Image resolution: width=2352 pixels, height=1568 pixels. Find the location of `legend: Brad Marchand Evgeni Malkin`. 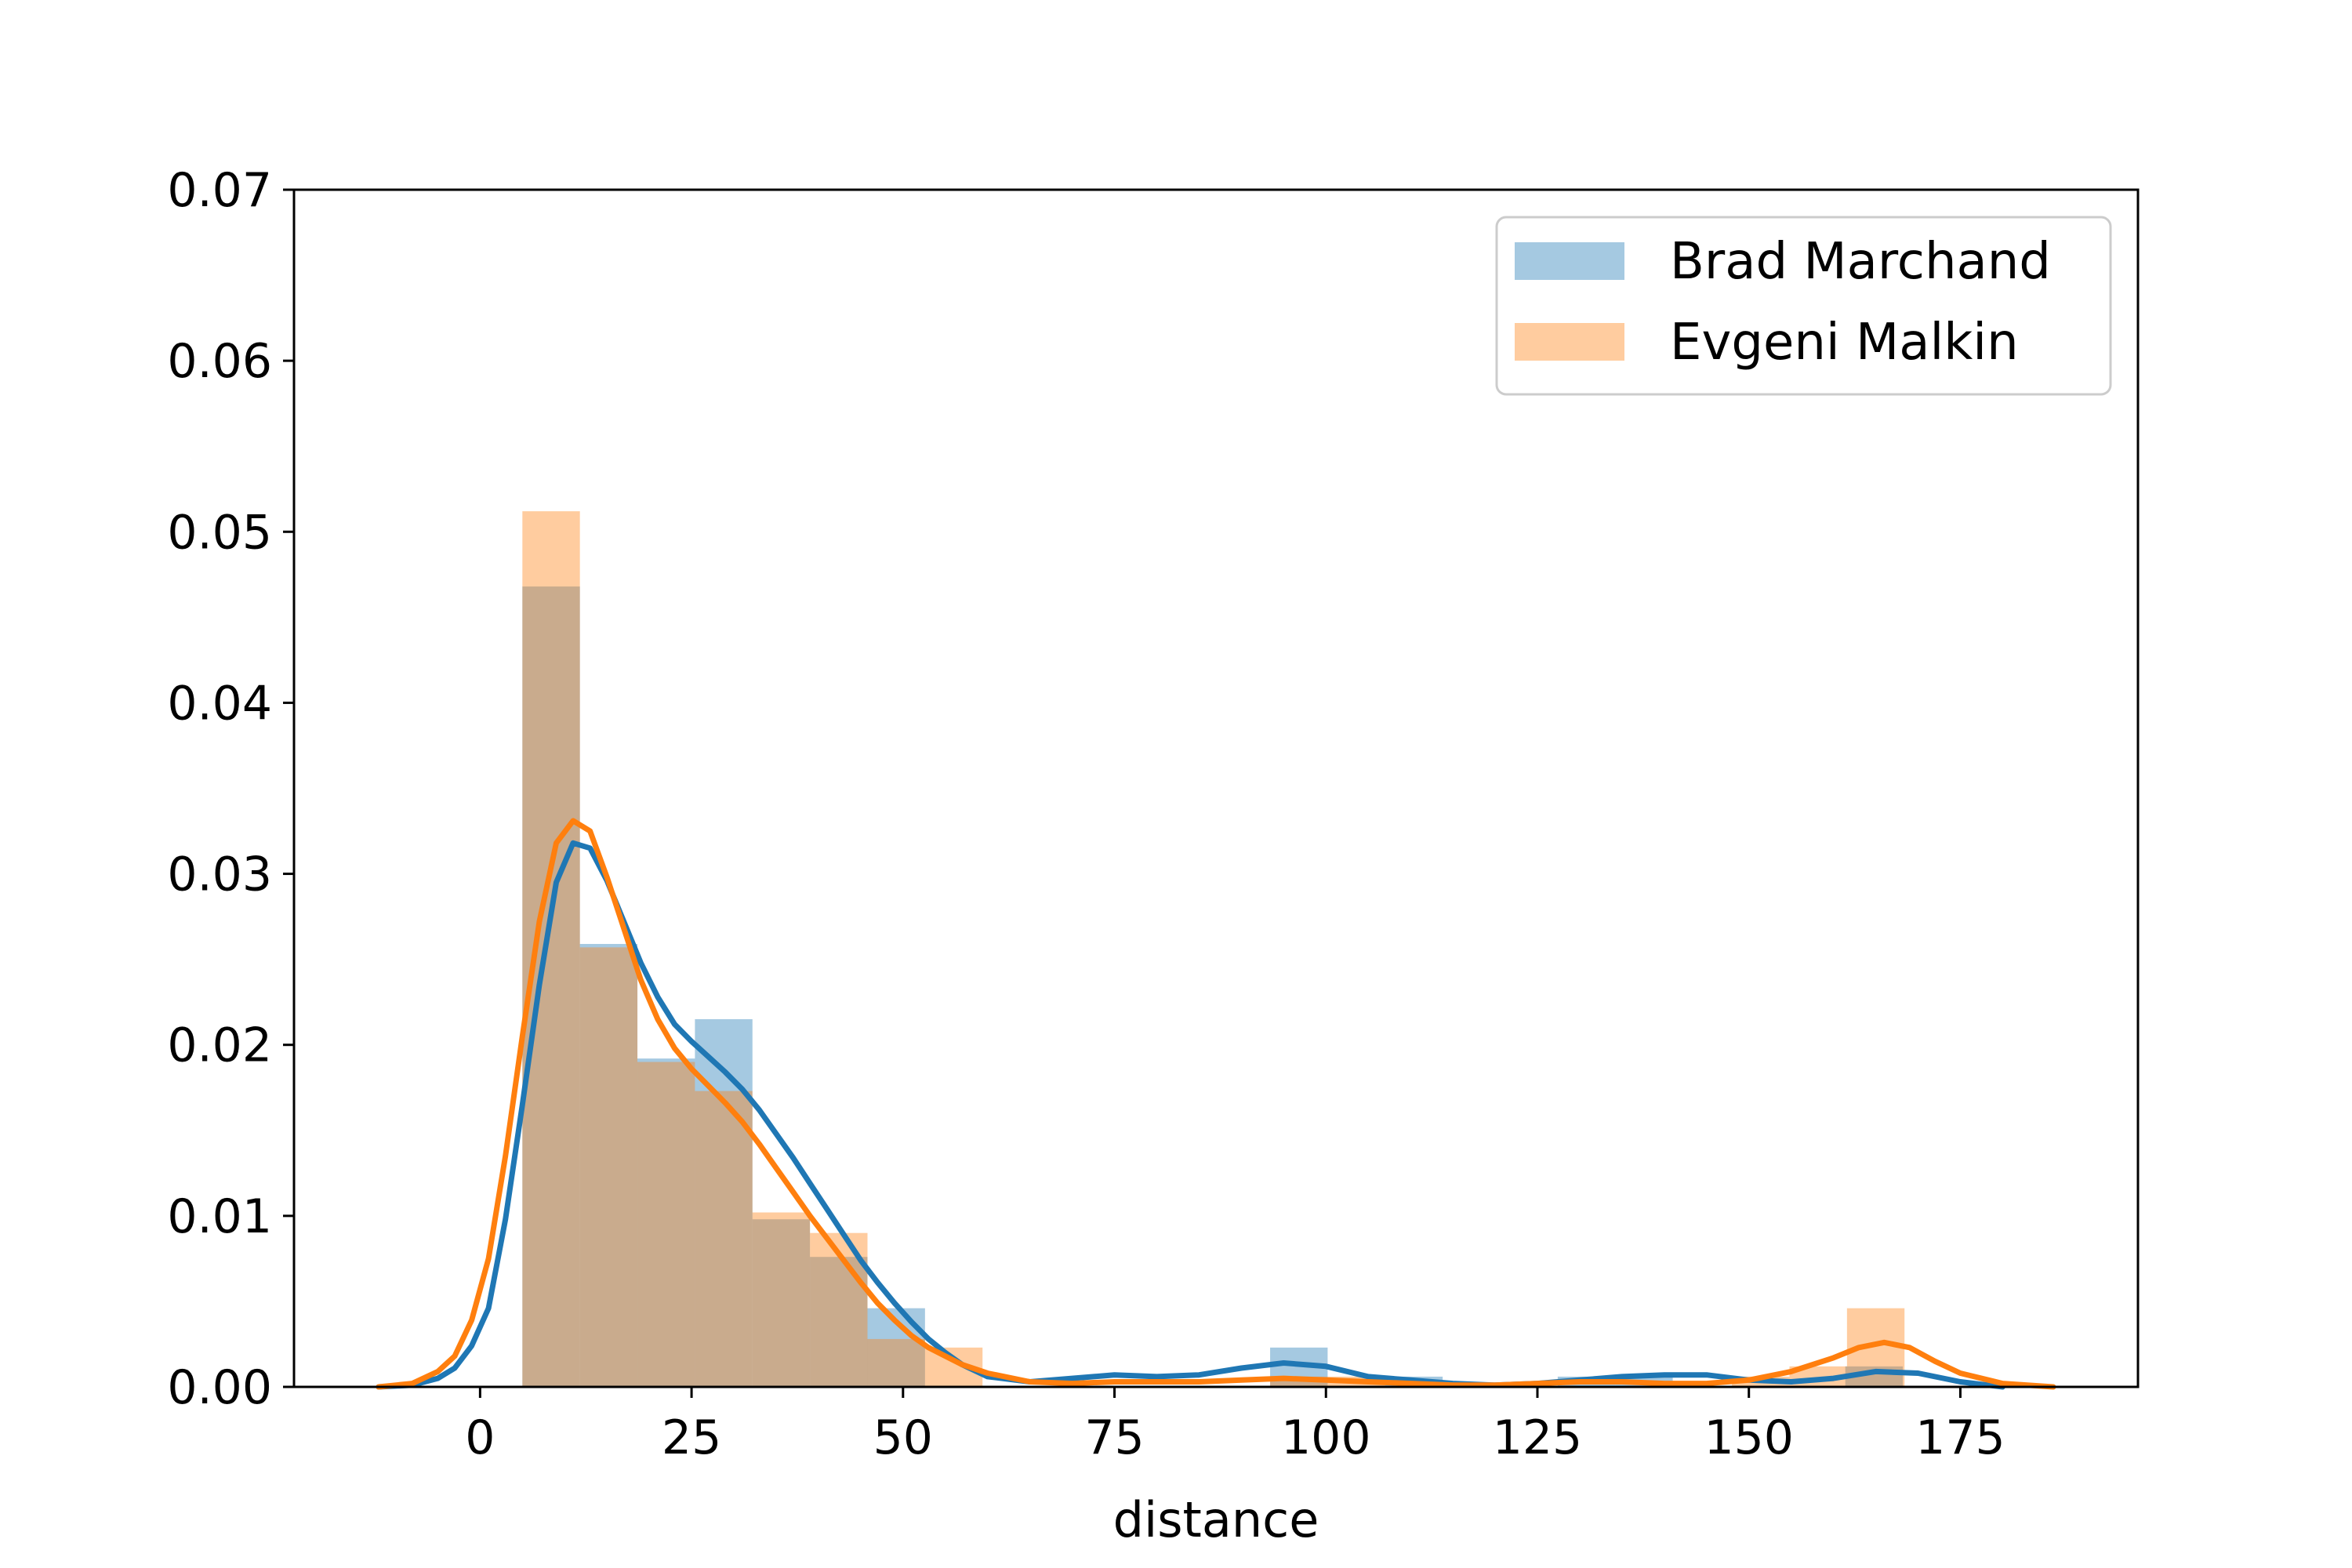

legend: Brad Marchand Evgeni Malkin is located at coordinates (1804, 306).